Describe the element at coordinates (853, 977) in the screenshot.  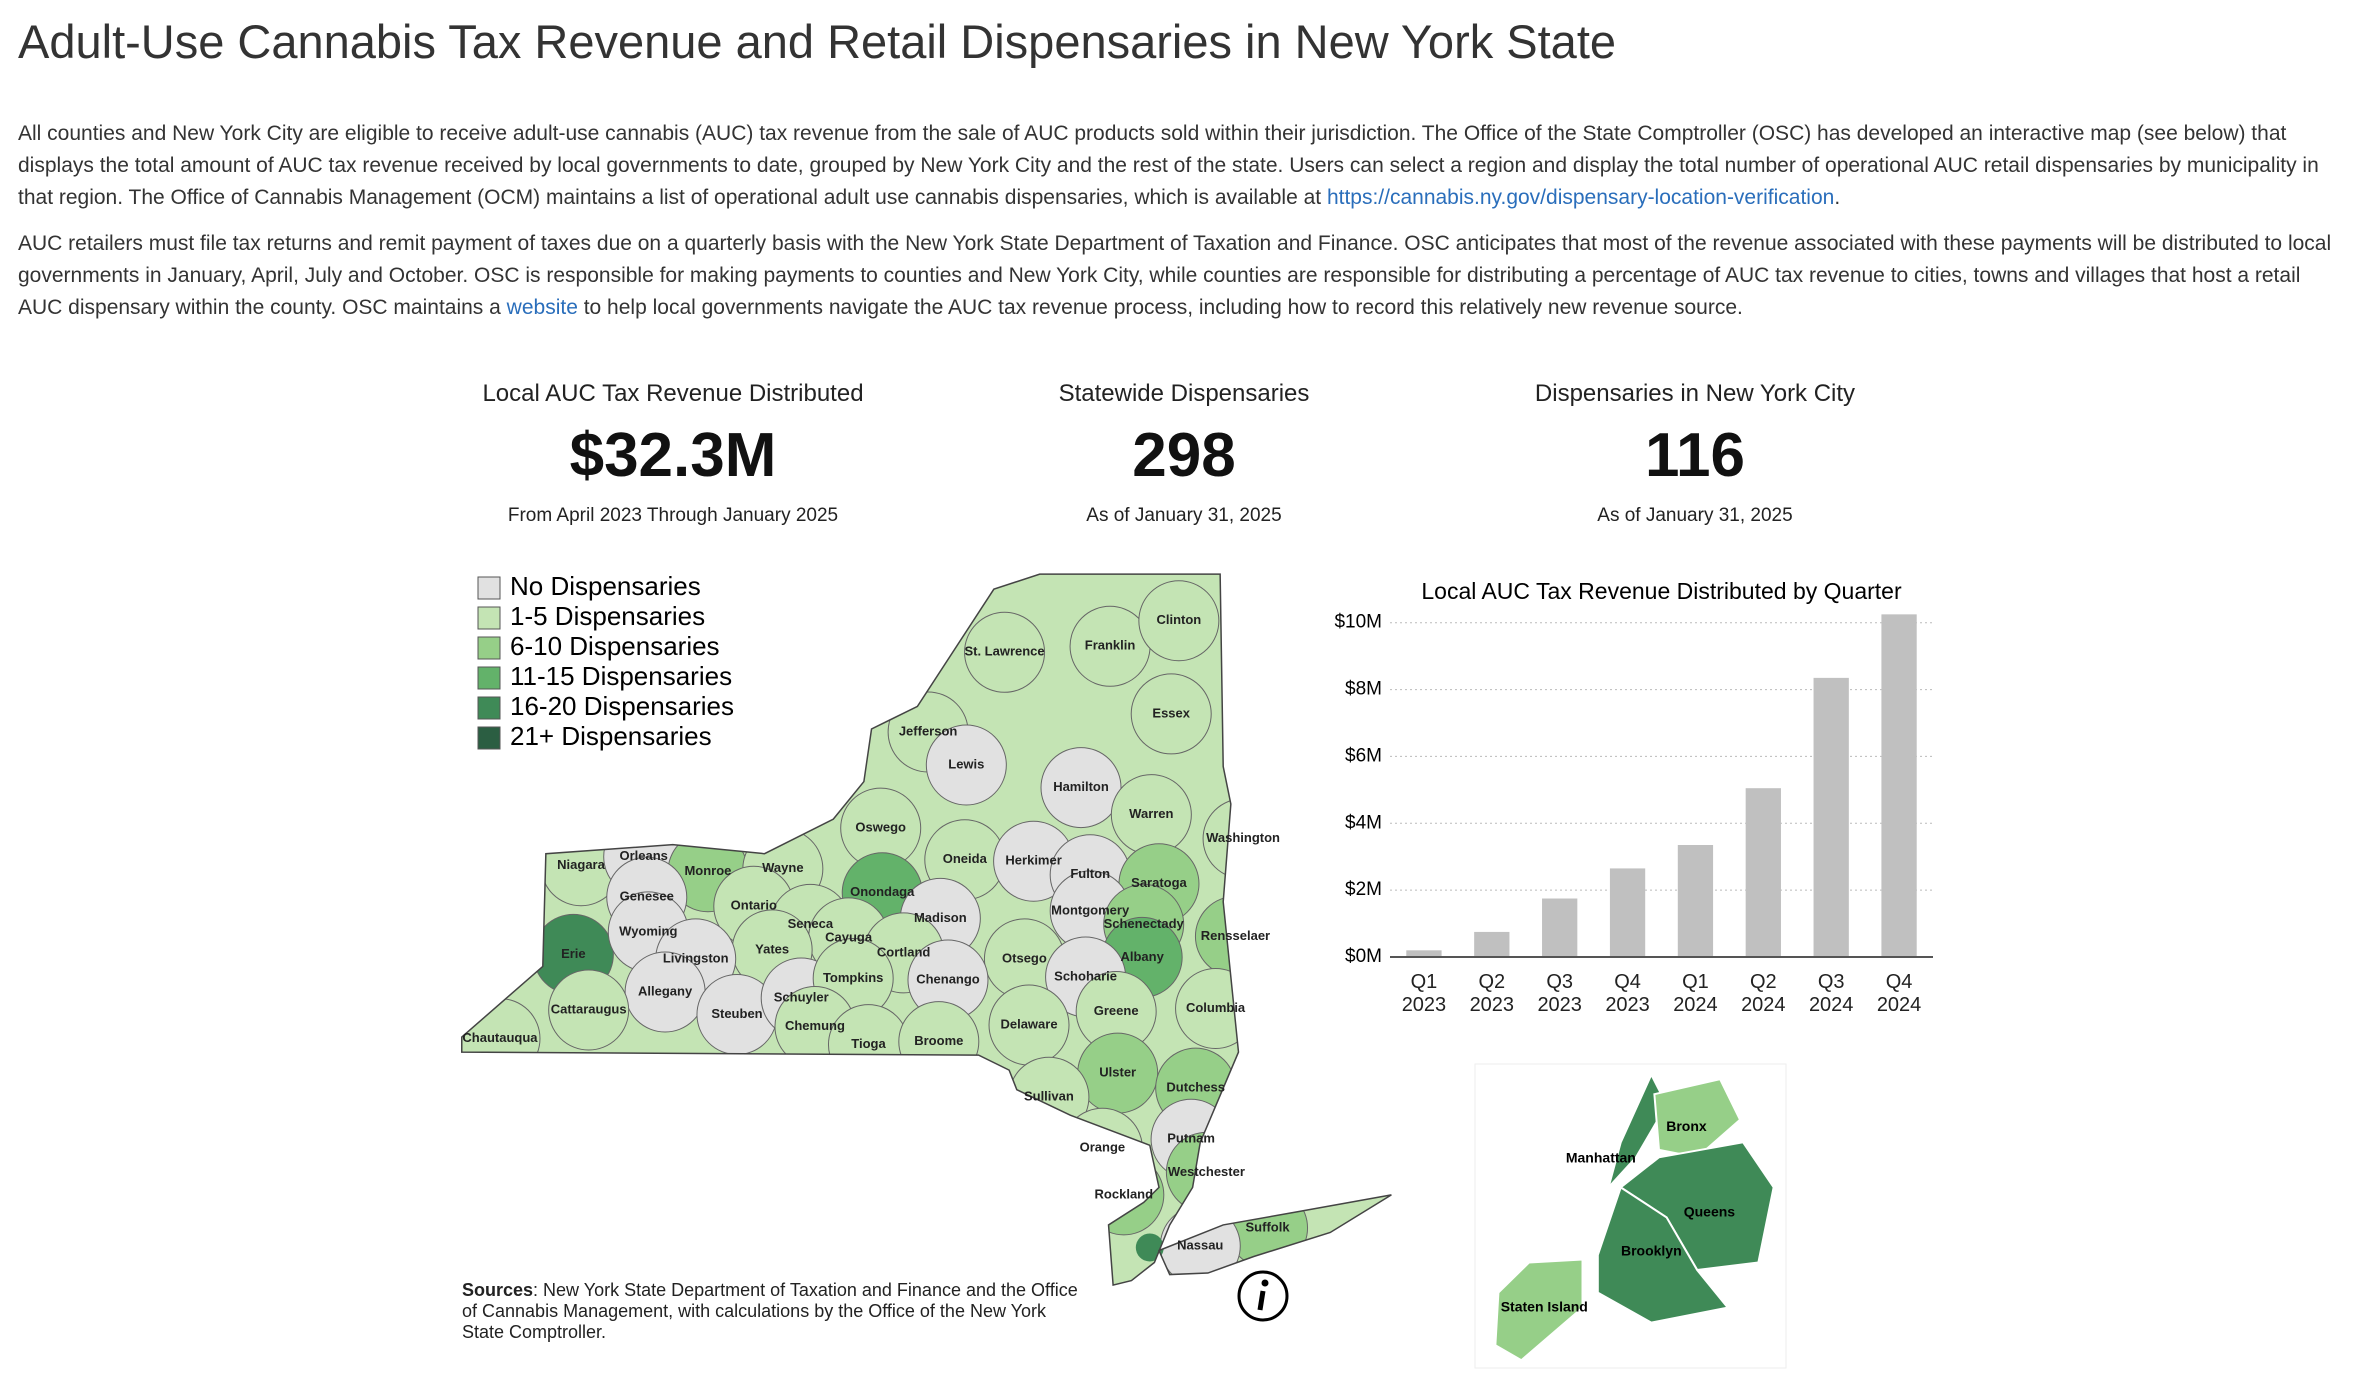
I see `county-label: Tompkins` at that location.